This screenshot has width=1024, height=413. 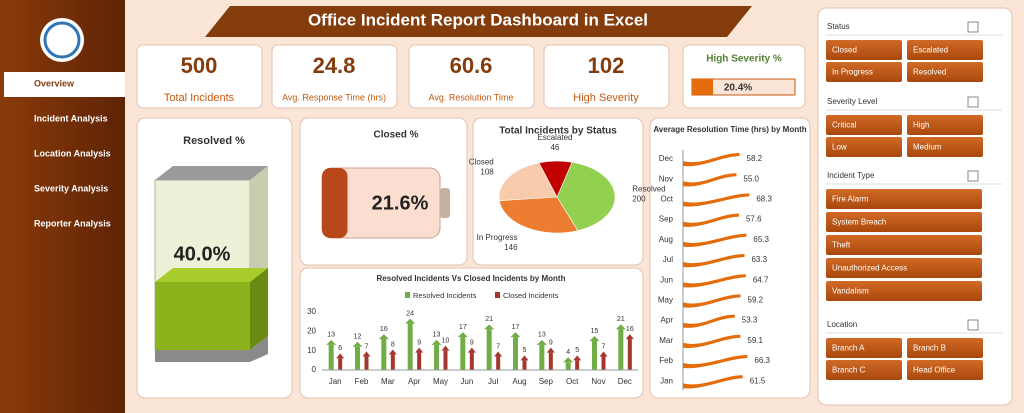 What do you see at coordinates (841, 245) in the screenshot?
I see `slicer-item: Theft` at bounding box center [841, 245].